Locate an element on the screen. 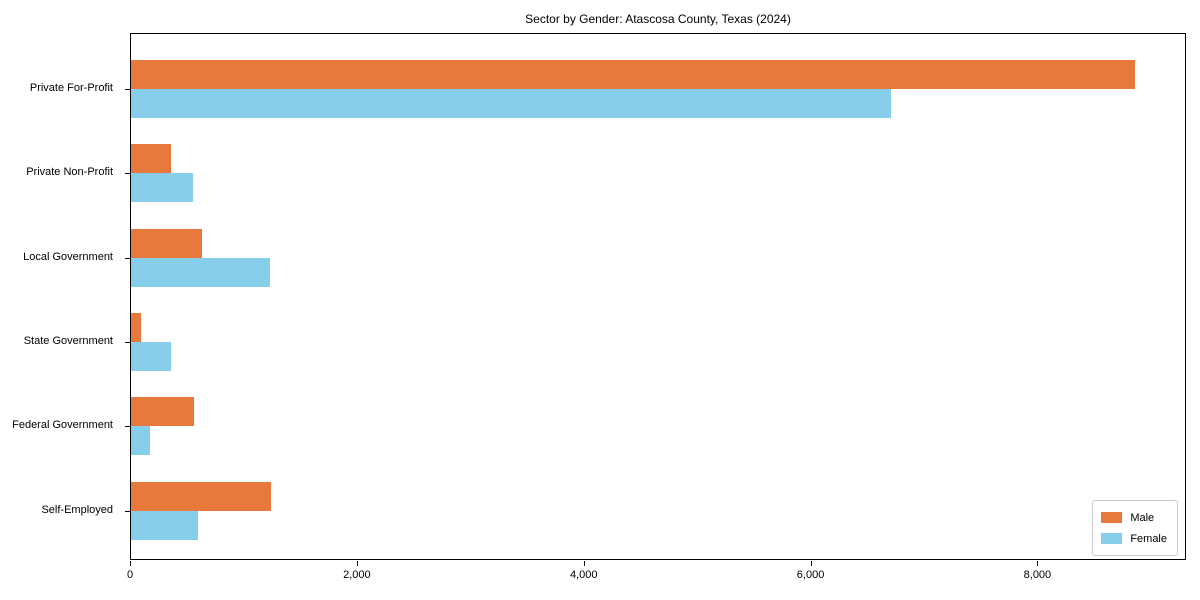 The width and height of the screenshot is (1200, 600). male-swatch-icon is located at coordinates (1112, 517).